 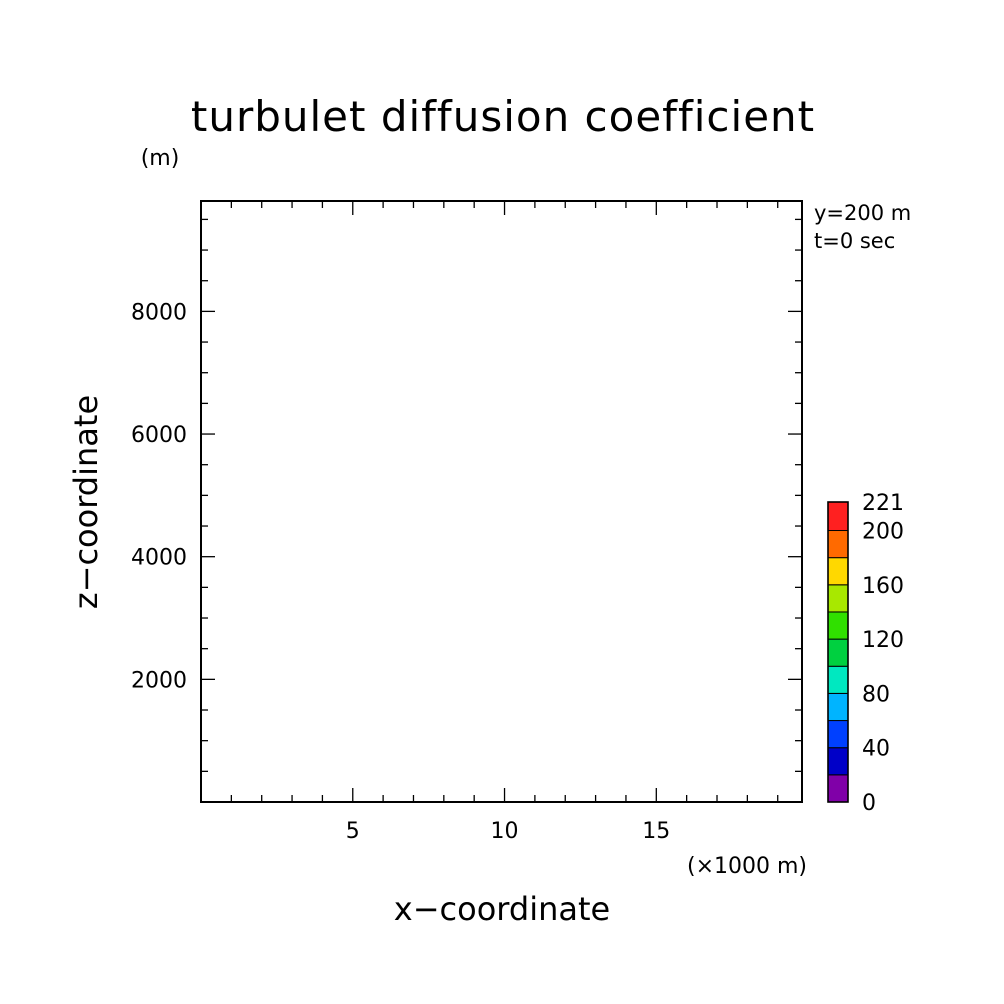 What do you see at coordinates (505, 831) in the screenshot?
I see `x-tick-label: 10` at bounding box center [505, 831].